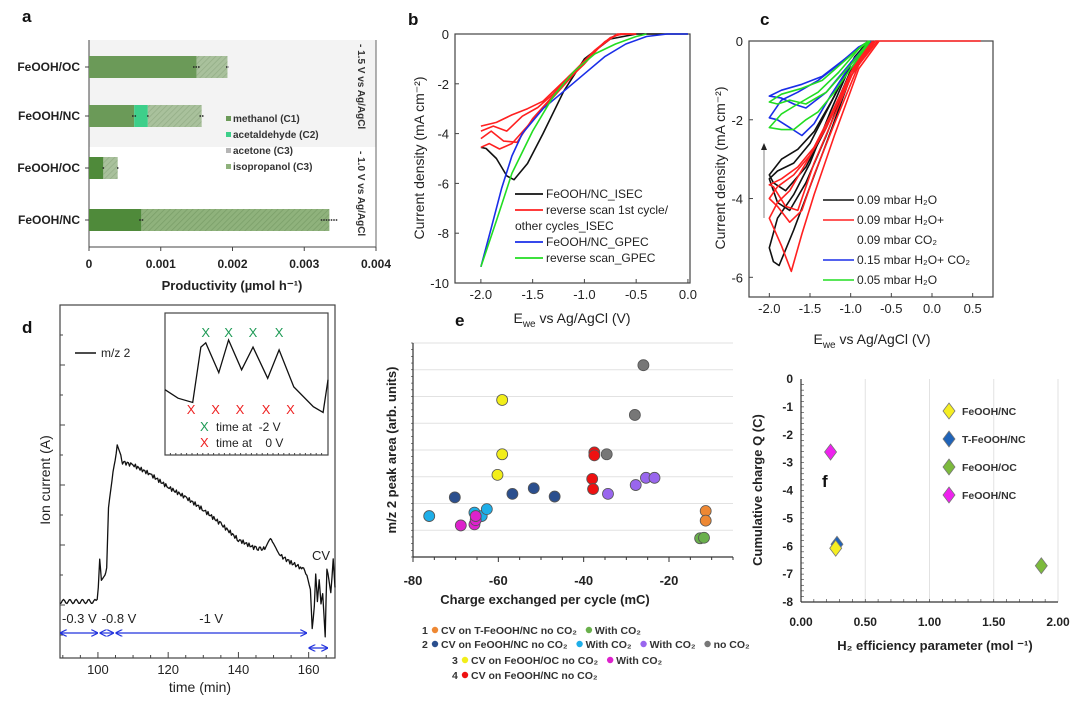 The width and height of the screenshot is (1080, 701). Describe the element at coordinates (1058, 622) in the screenshot. I see `f-xtick-label: 2.00` at that location.